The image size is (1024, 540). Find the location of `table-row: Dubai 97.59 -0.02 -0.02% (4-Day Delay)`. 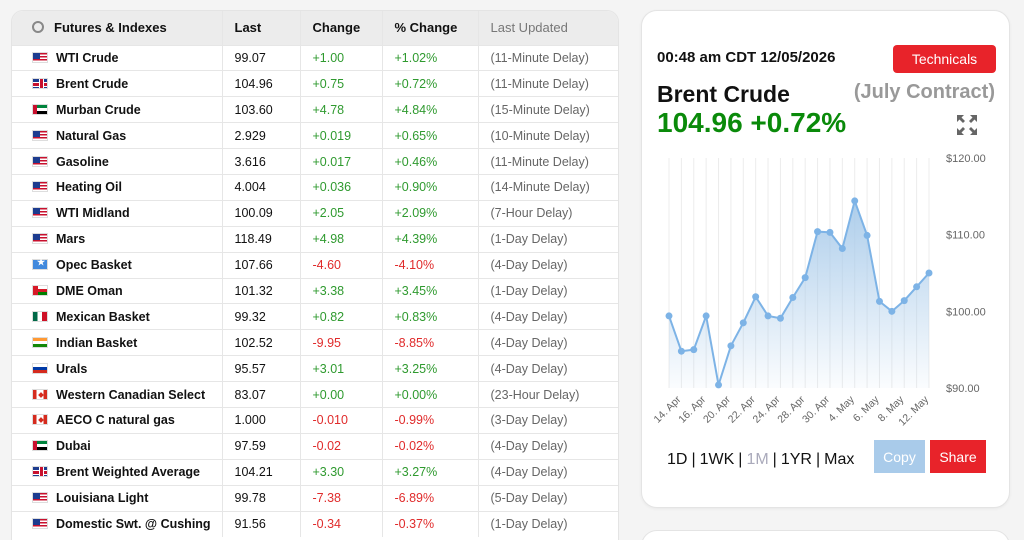

table-row: Dubai 97.59 -0.02 -0.02% (4-Day Delay) is located at coordinates (315, 446).